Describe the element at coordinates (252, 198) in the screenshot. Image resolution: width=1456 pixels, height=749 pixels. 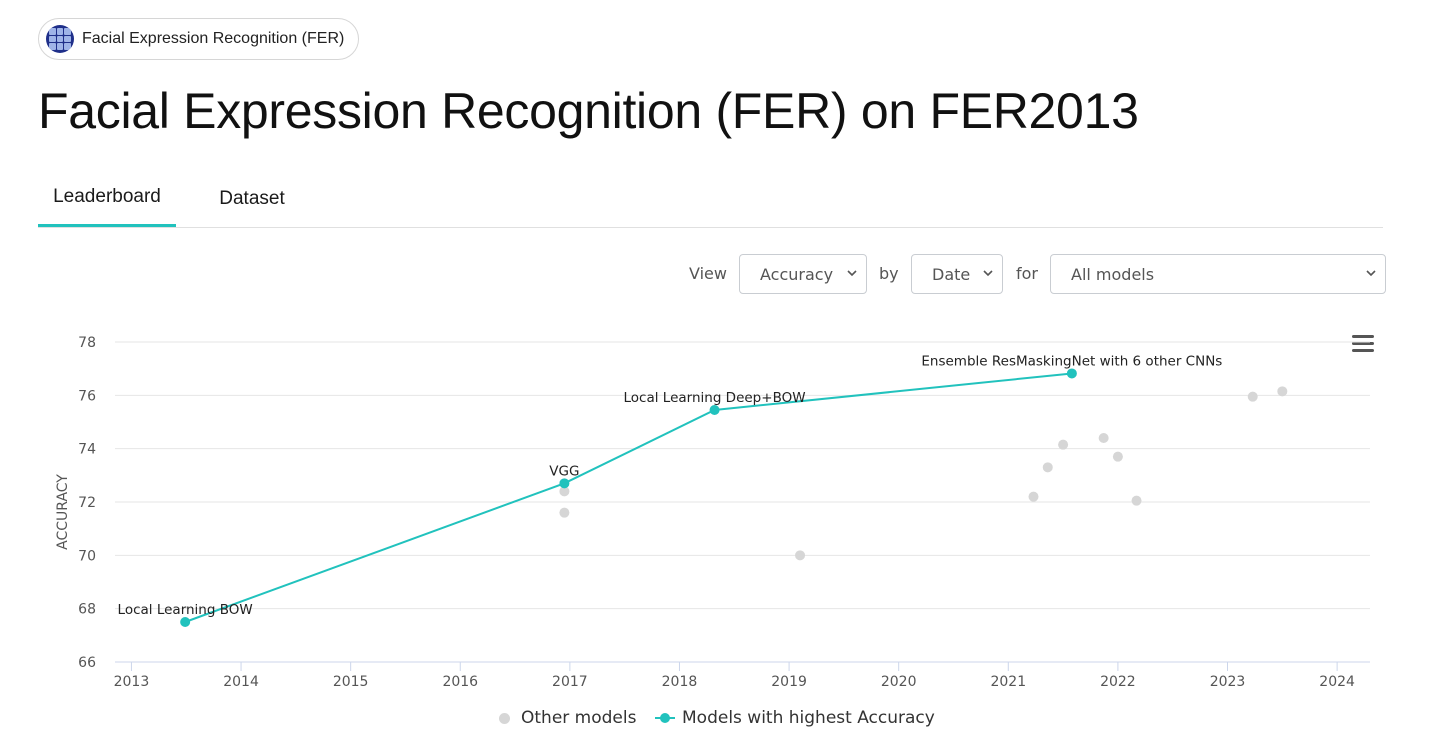
I see `tab-dataset: Dataset` at that location.